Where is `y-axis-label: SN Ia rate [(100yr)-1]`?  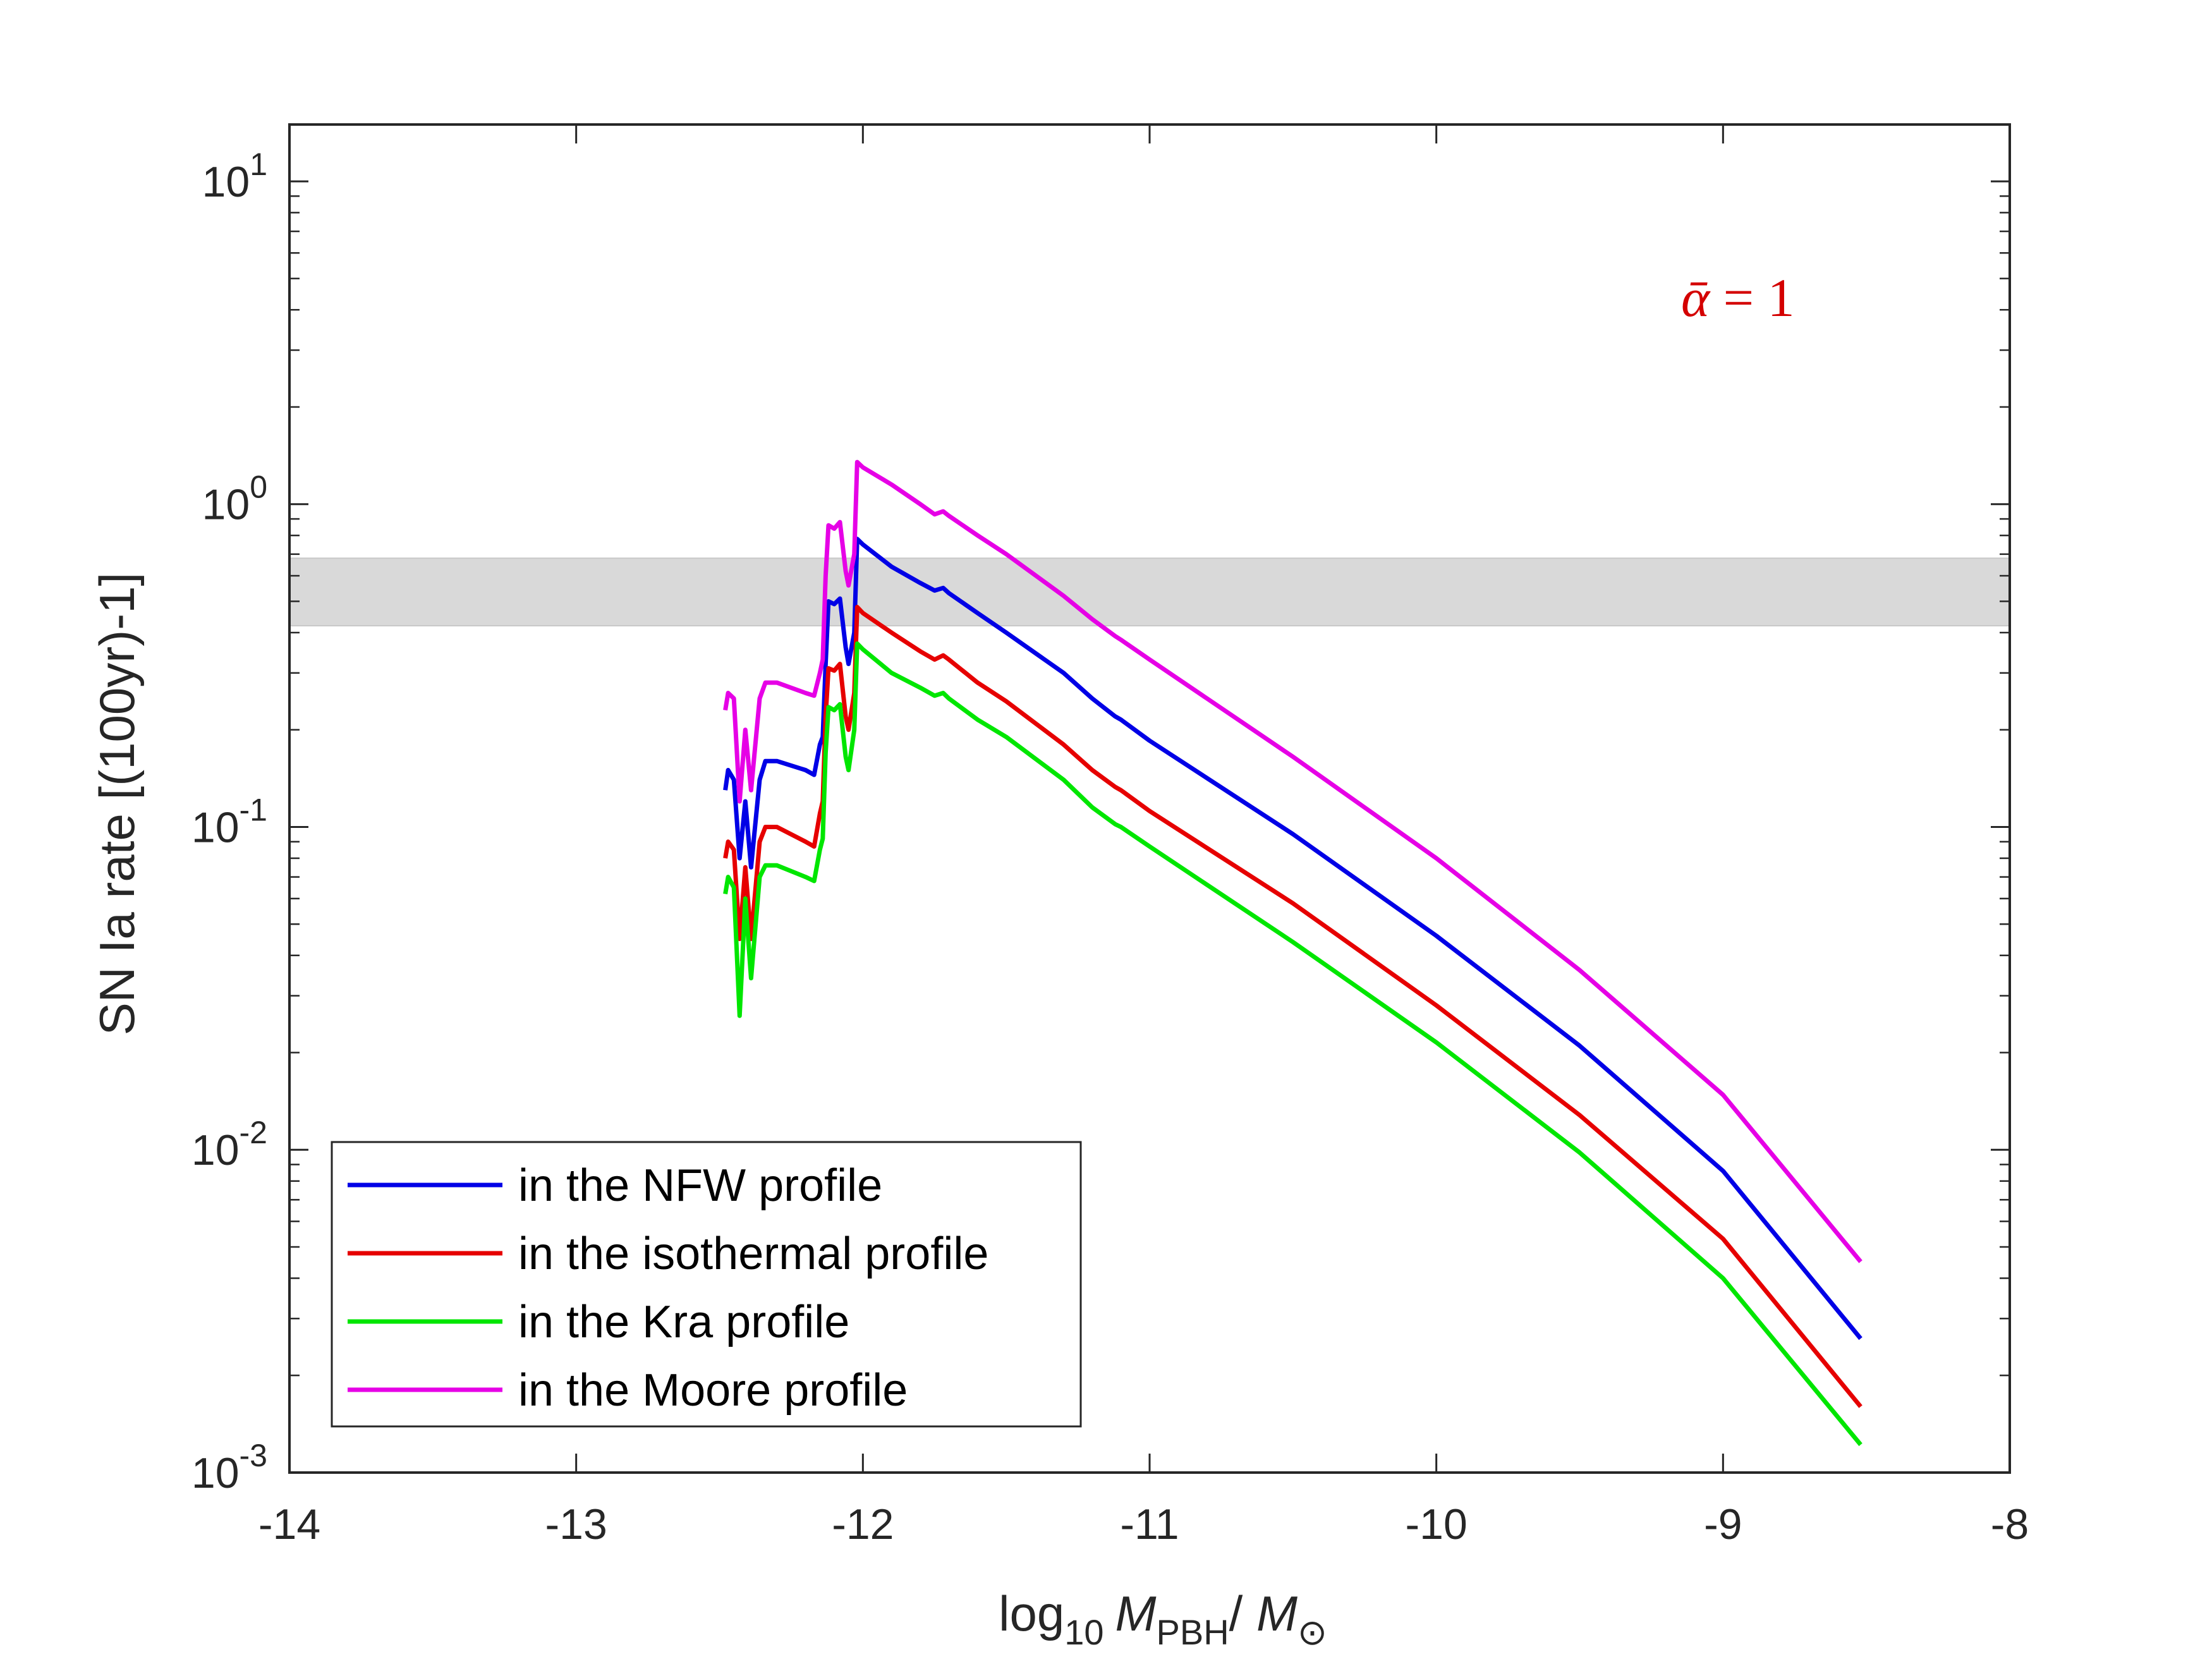
y-axis-label: SN Ia rate [(100yr)-1] is located at coordinates (117, 805).